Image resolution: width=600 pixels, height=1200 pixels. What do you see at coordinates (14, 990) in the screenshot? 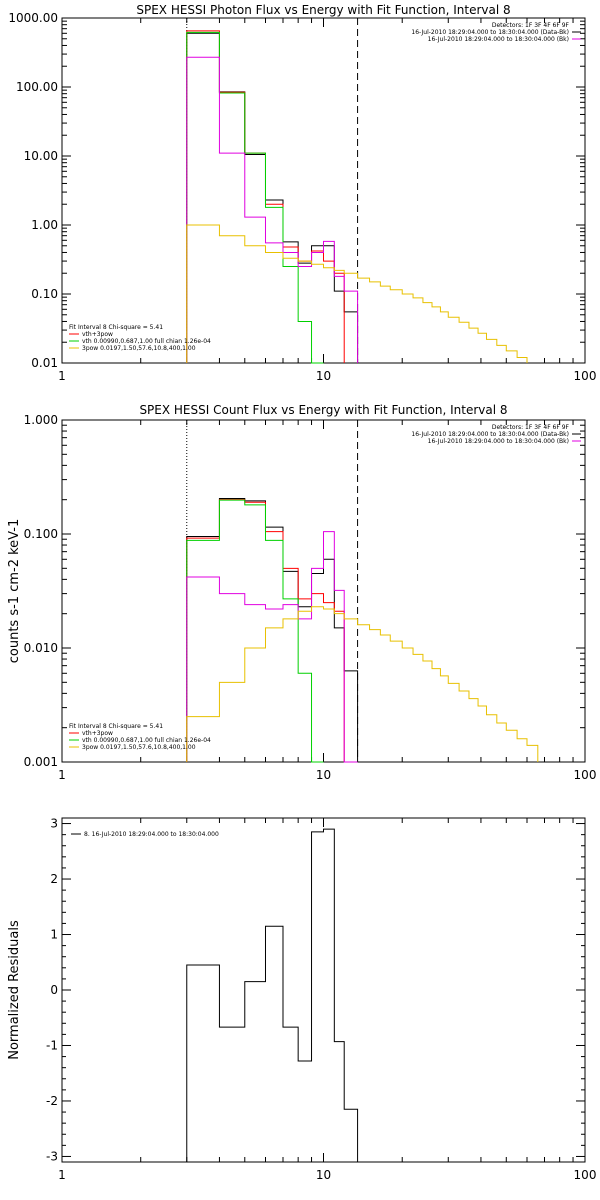
I see `y-axis-label: Normalized Residuals` at bounding box center [14, 990].